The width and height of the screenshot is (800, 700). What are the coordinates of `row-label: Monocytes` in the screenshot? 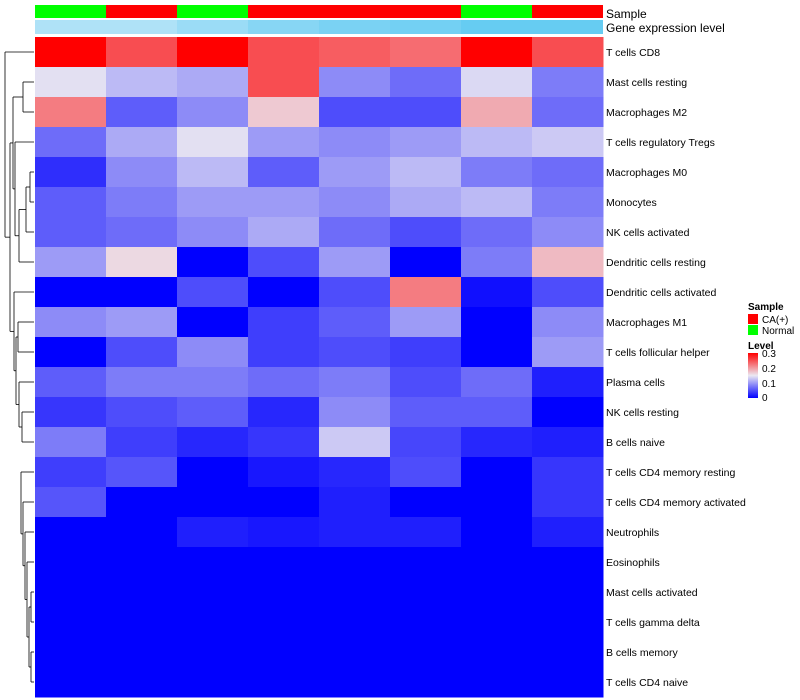 It's located at (631, 203).